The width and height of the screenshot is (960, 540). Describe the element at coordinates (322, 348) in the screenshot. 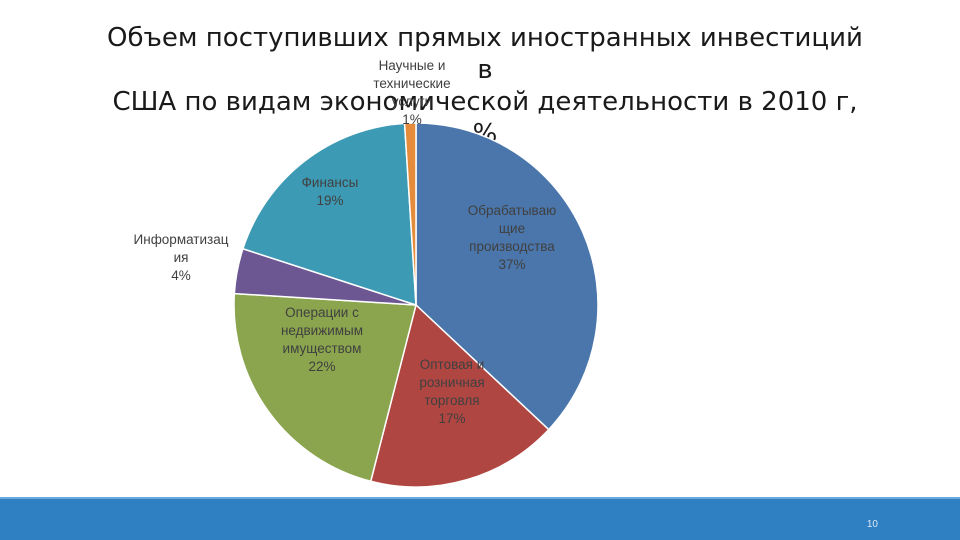

I see `pie-slice-label-line: имуществом` at that location.